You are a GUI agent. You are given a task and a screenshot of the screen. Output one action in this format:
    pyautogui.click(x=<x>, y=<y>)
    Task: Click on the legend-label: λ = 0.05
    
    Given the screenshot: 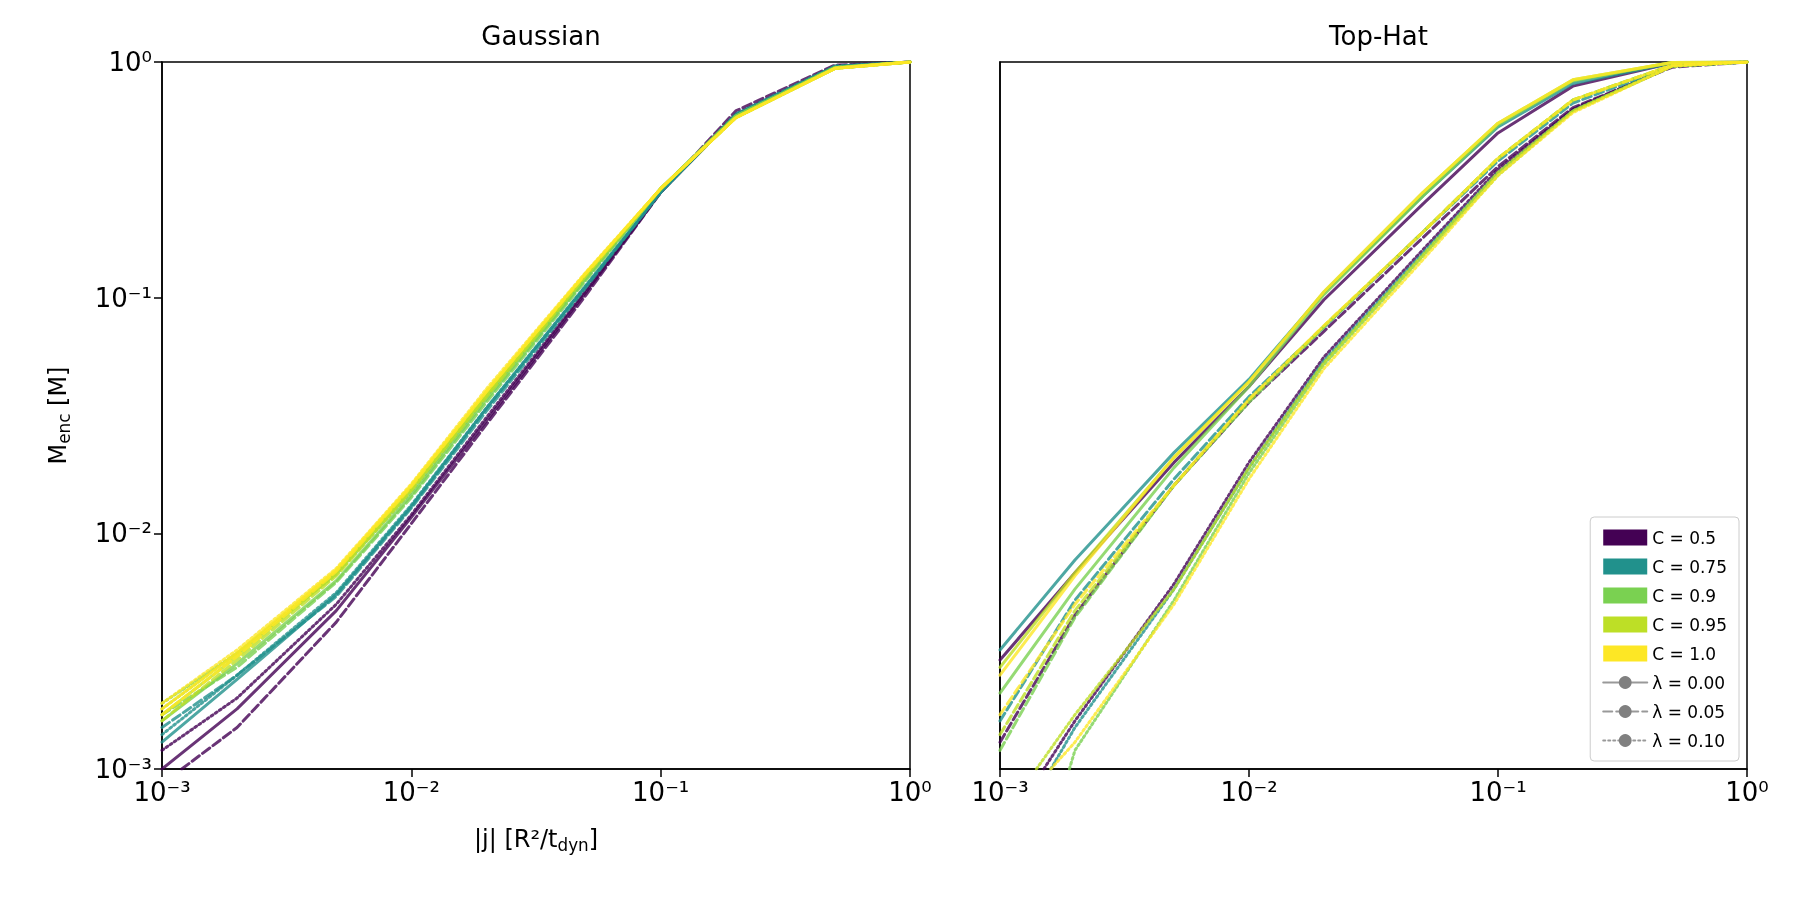 What is the action you would take?
    pyautogui.click(x=1689, y=711)
    